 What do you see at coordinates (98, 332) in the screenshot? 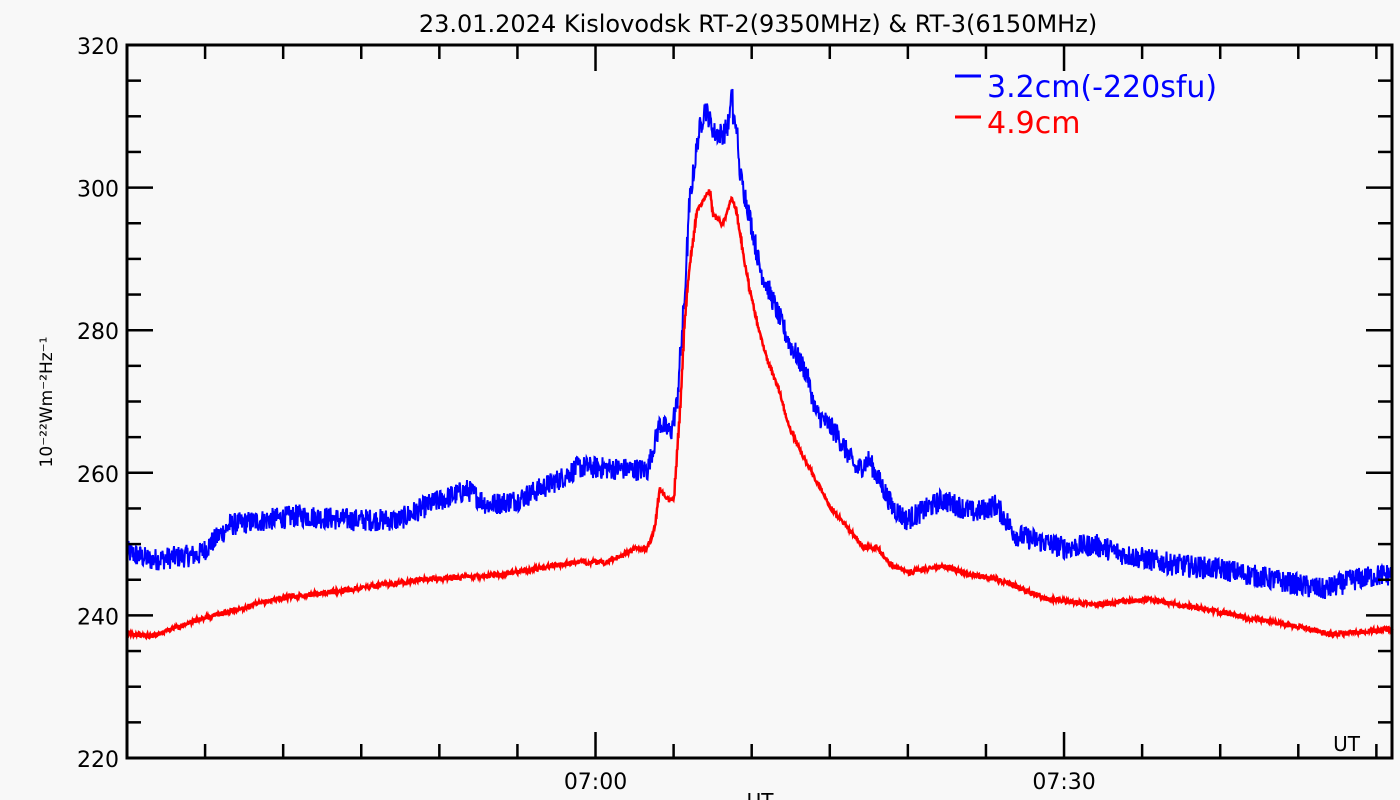
I see `y-tick-label: 280` at bounding box center [98, 332].